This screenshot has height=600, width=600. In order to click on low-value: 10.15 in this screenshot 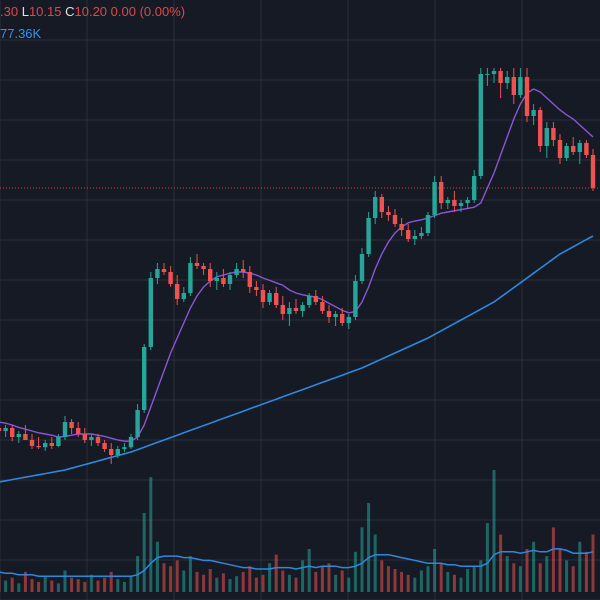, I will do `click(45, 11)`.